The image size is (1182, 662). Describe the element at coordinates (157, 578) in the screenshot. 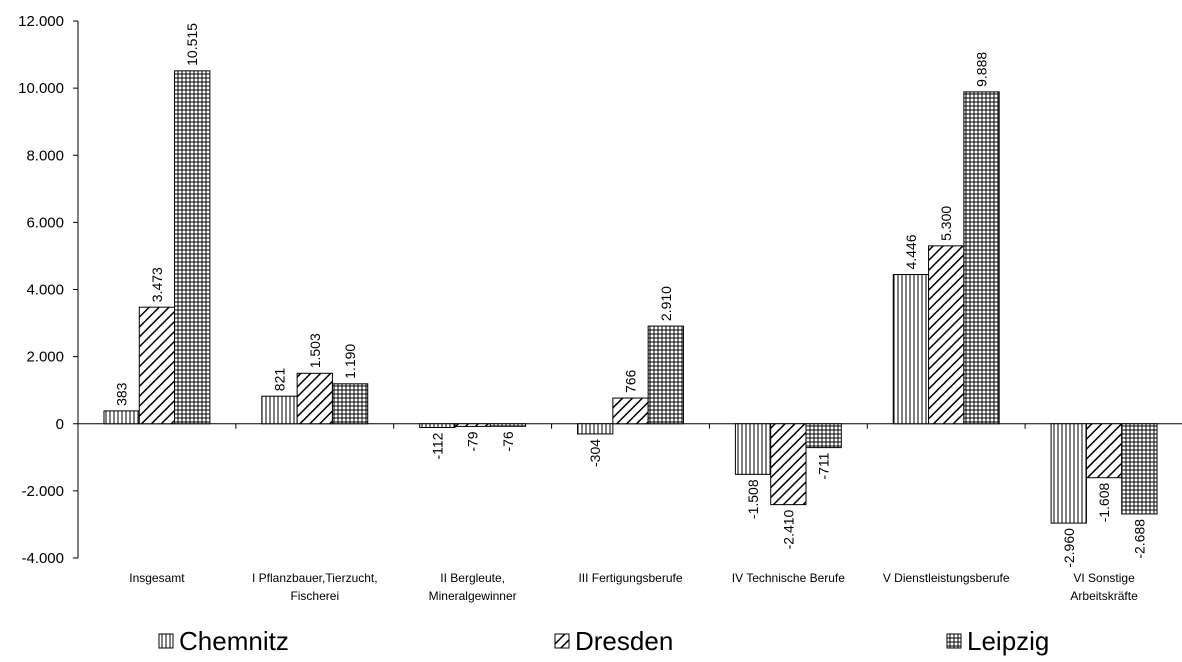

I see `x-tick-label: Insgesamt` at that location.